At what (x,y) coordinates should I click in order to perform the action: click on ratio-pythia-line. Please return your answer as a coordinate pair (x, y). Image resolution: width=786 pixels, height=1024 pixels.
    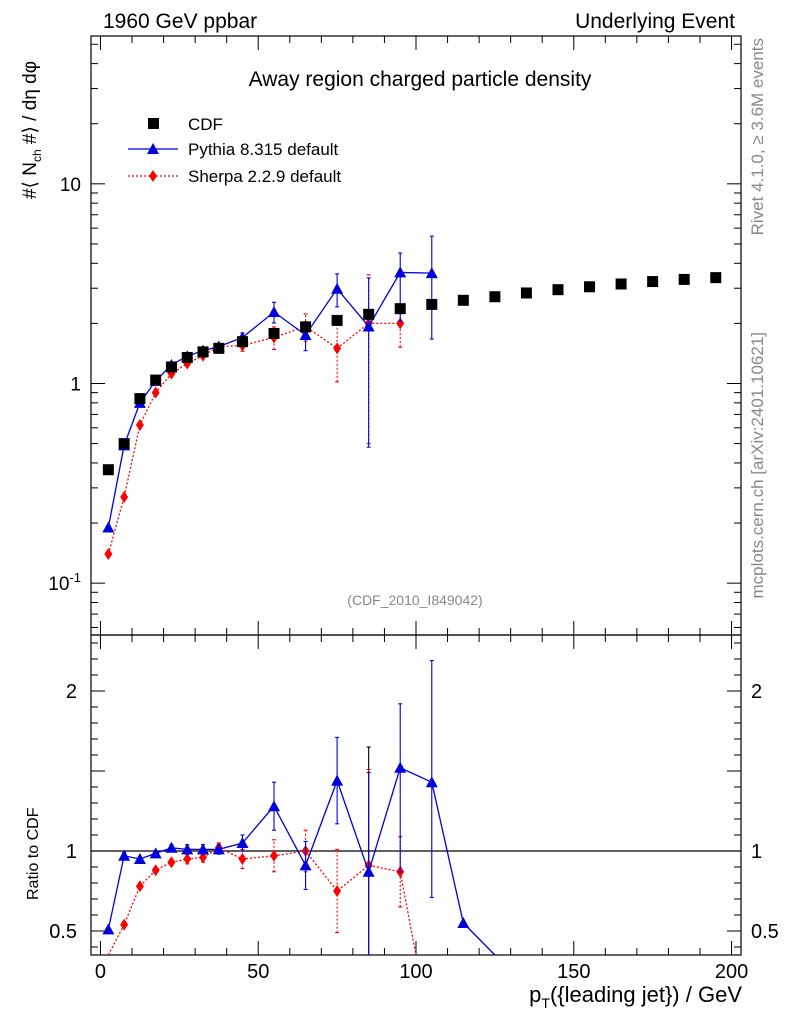
    Looking at the image, I should click on (301, 861).